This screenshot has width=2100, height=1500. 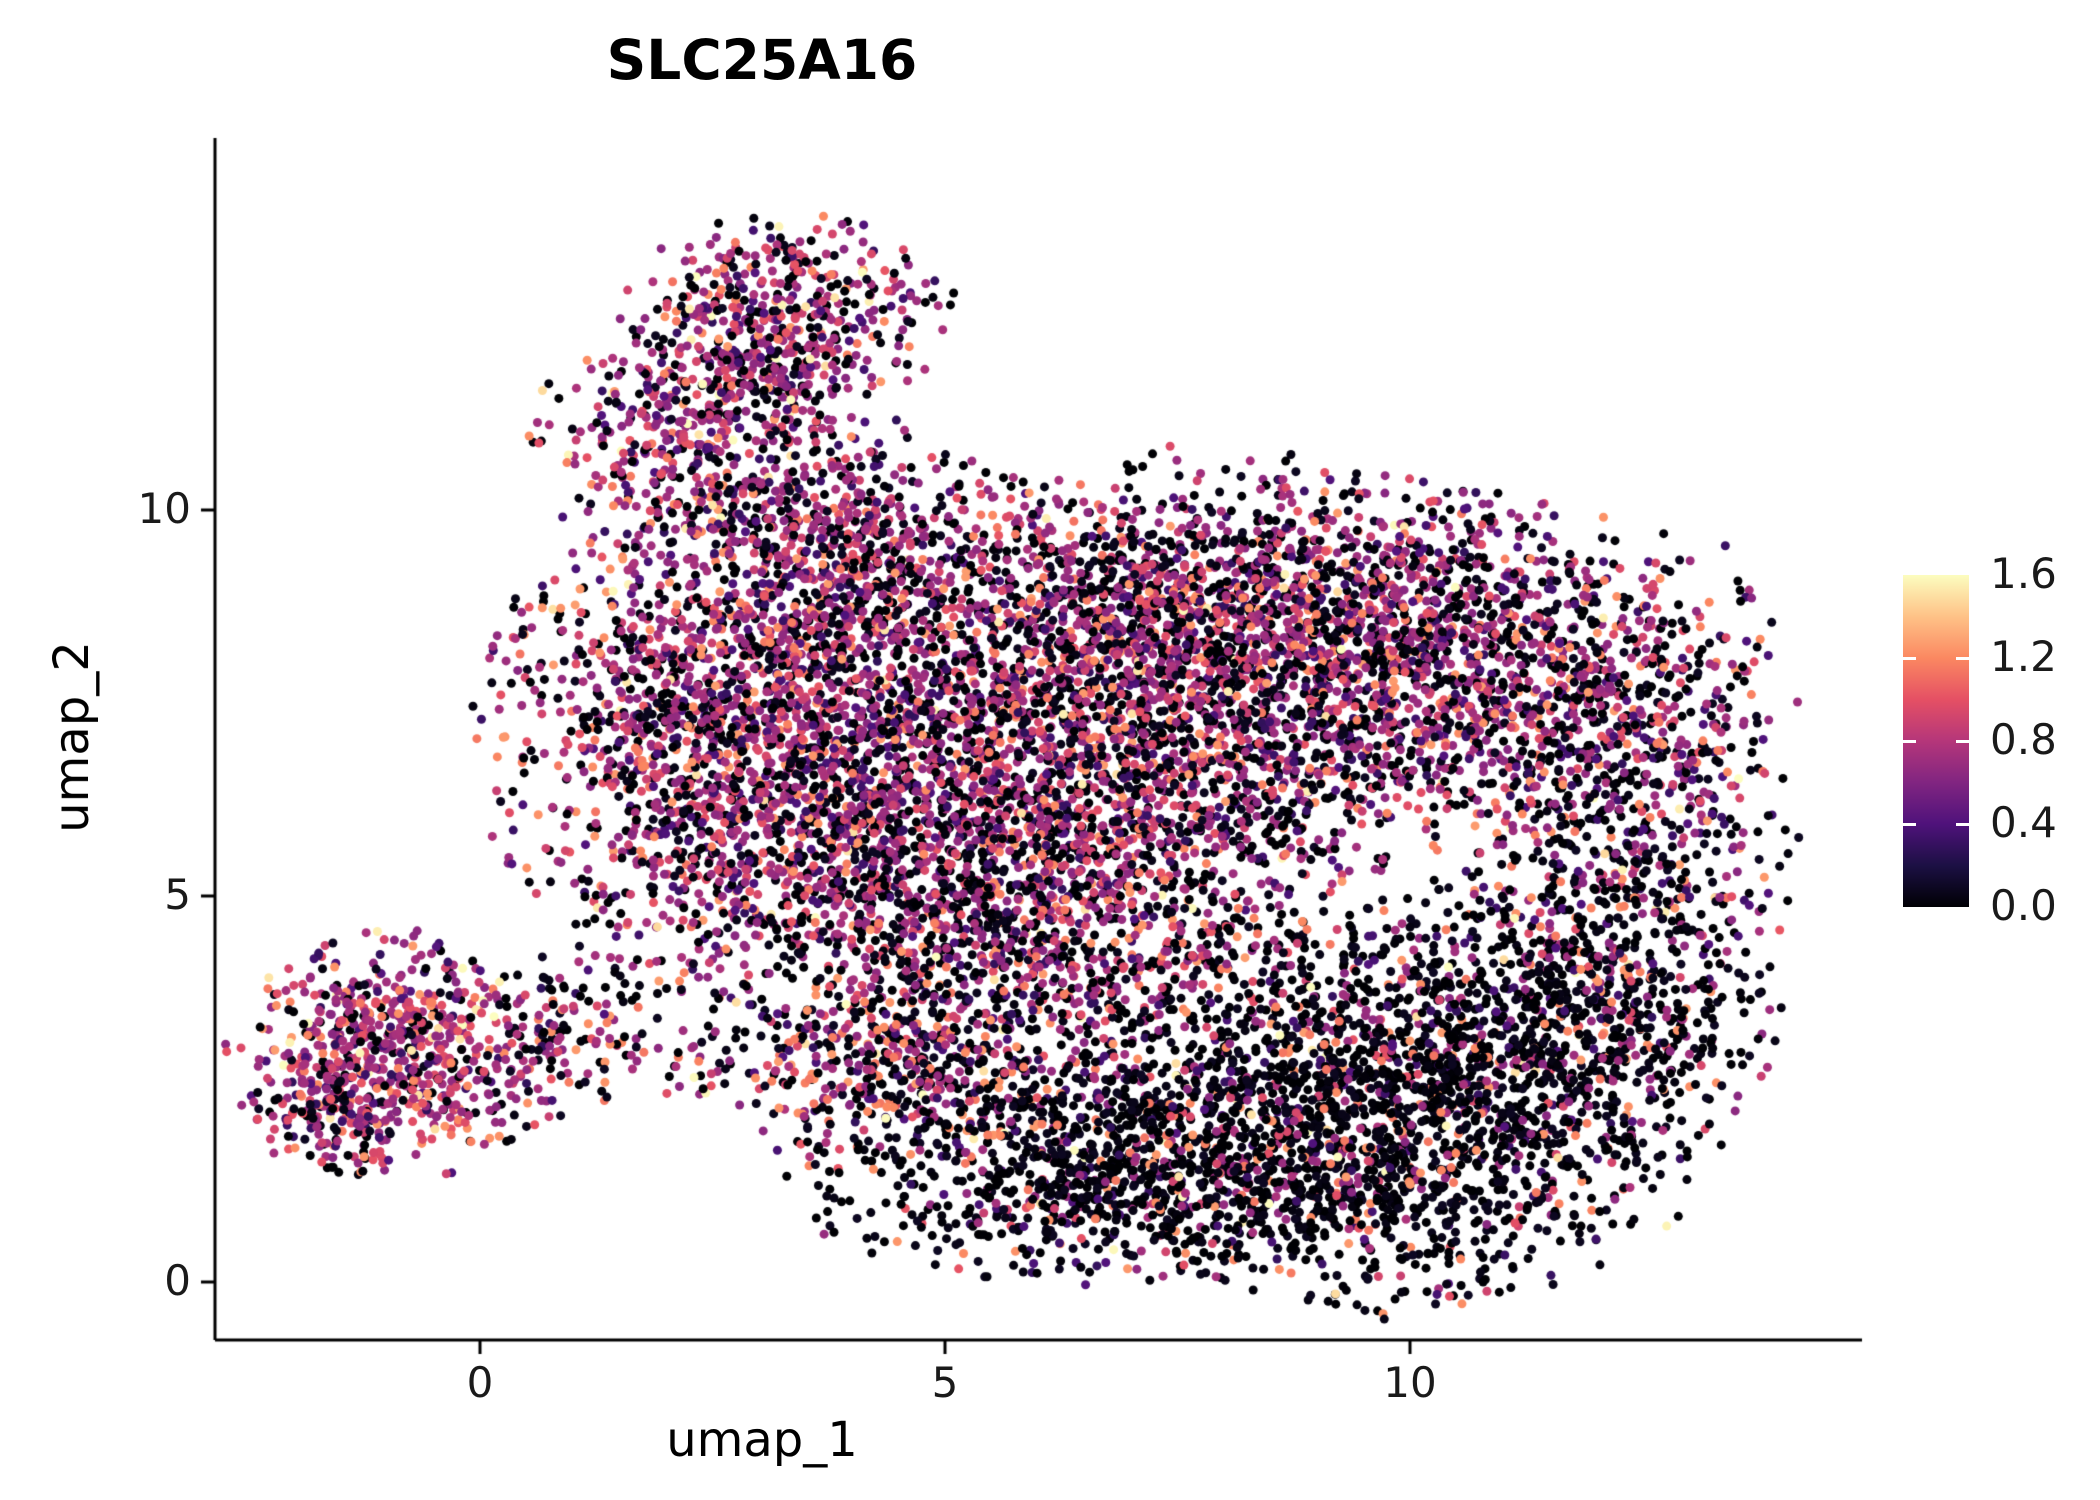 I want to click on y-tick-label: 0, so click(x=177, y=1280).